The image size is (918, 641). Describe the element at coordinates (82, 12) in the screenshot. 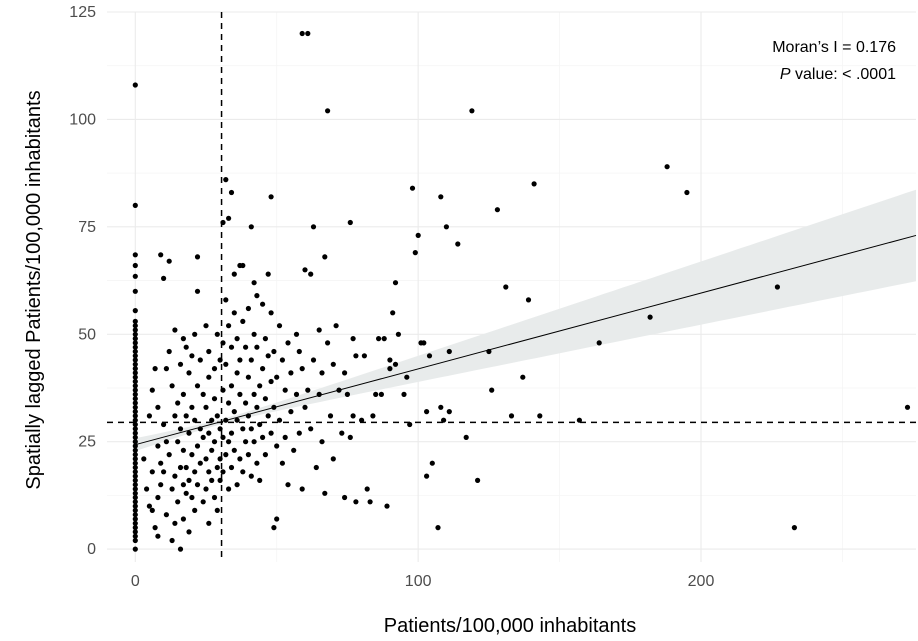

I see `y-tick-label: 125` at that location.